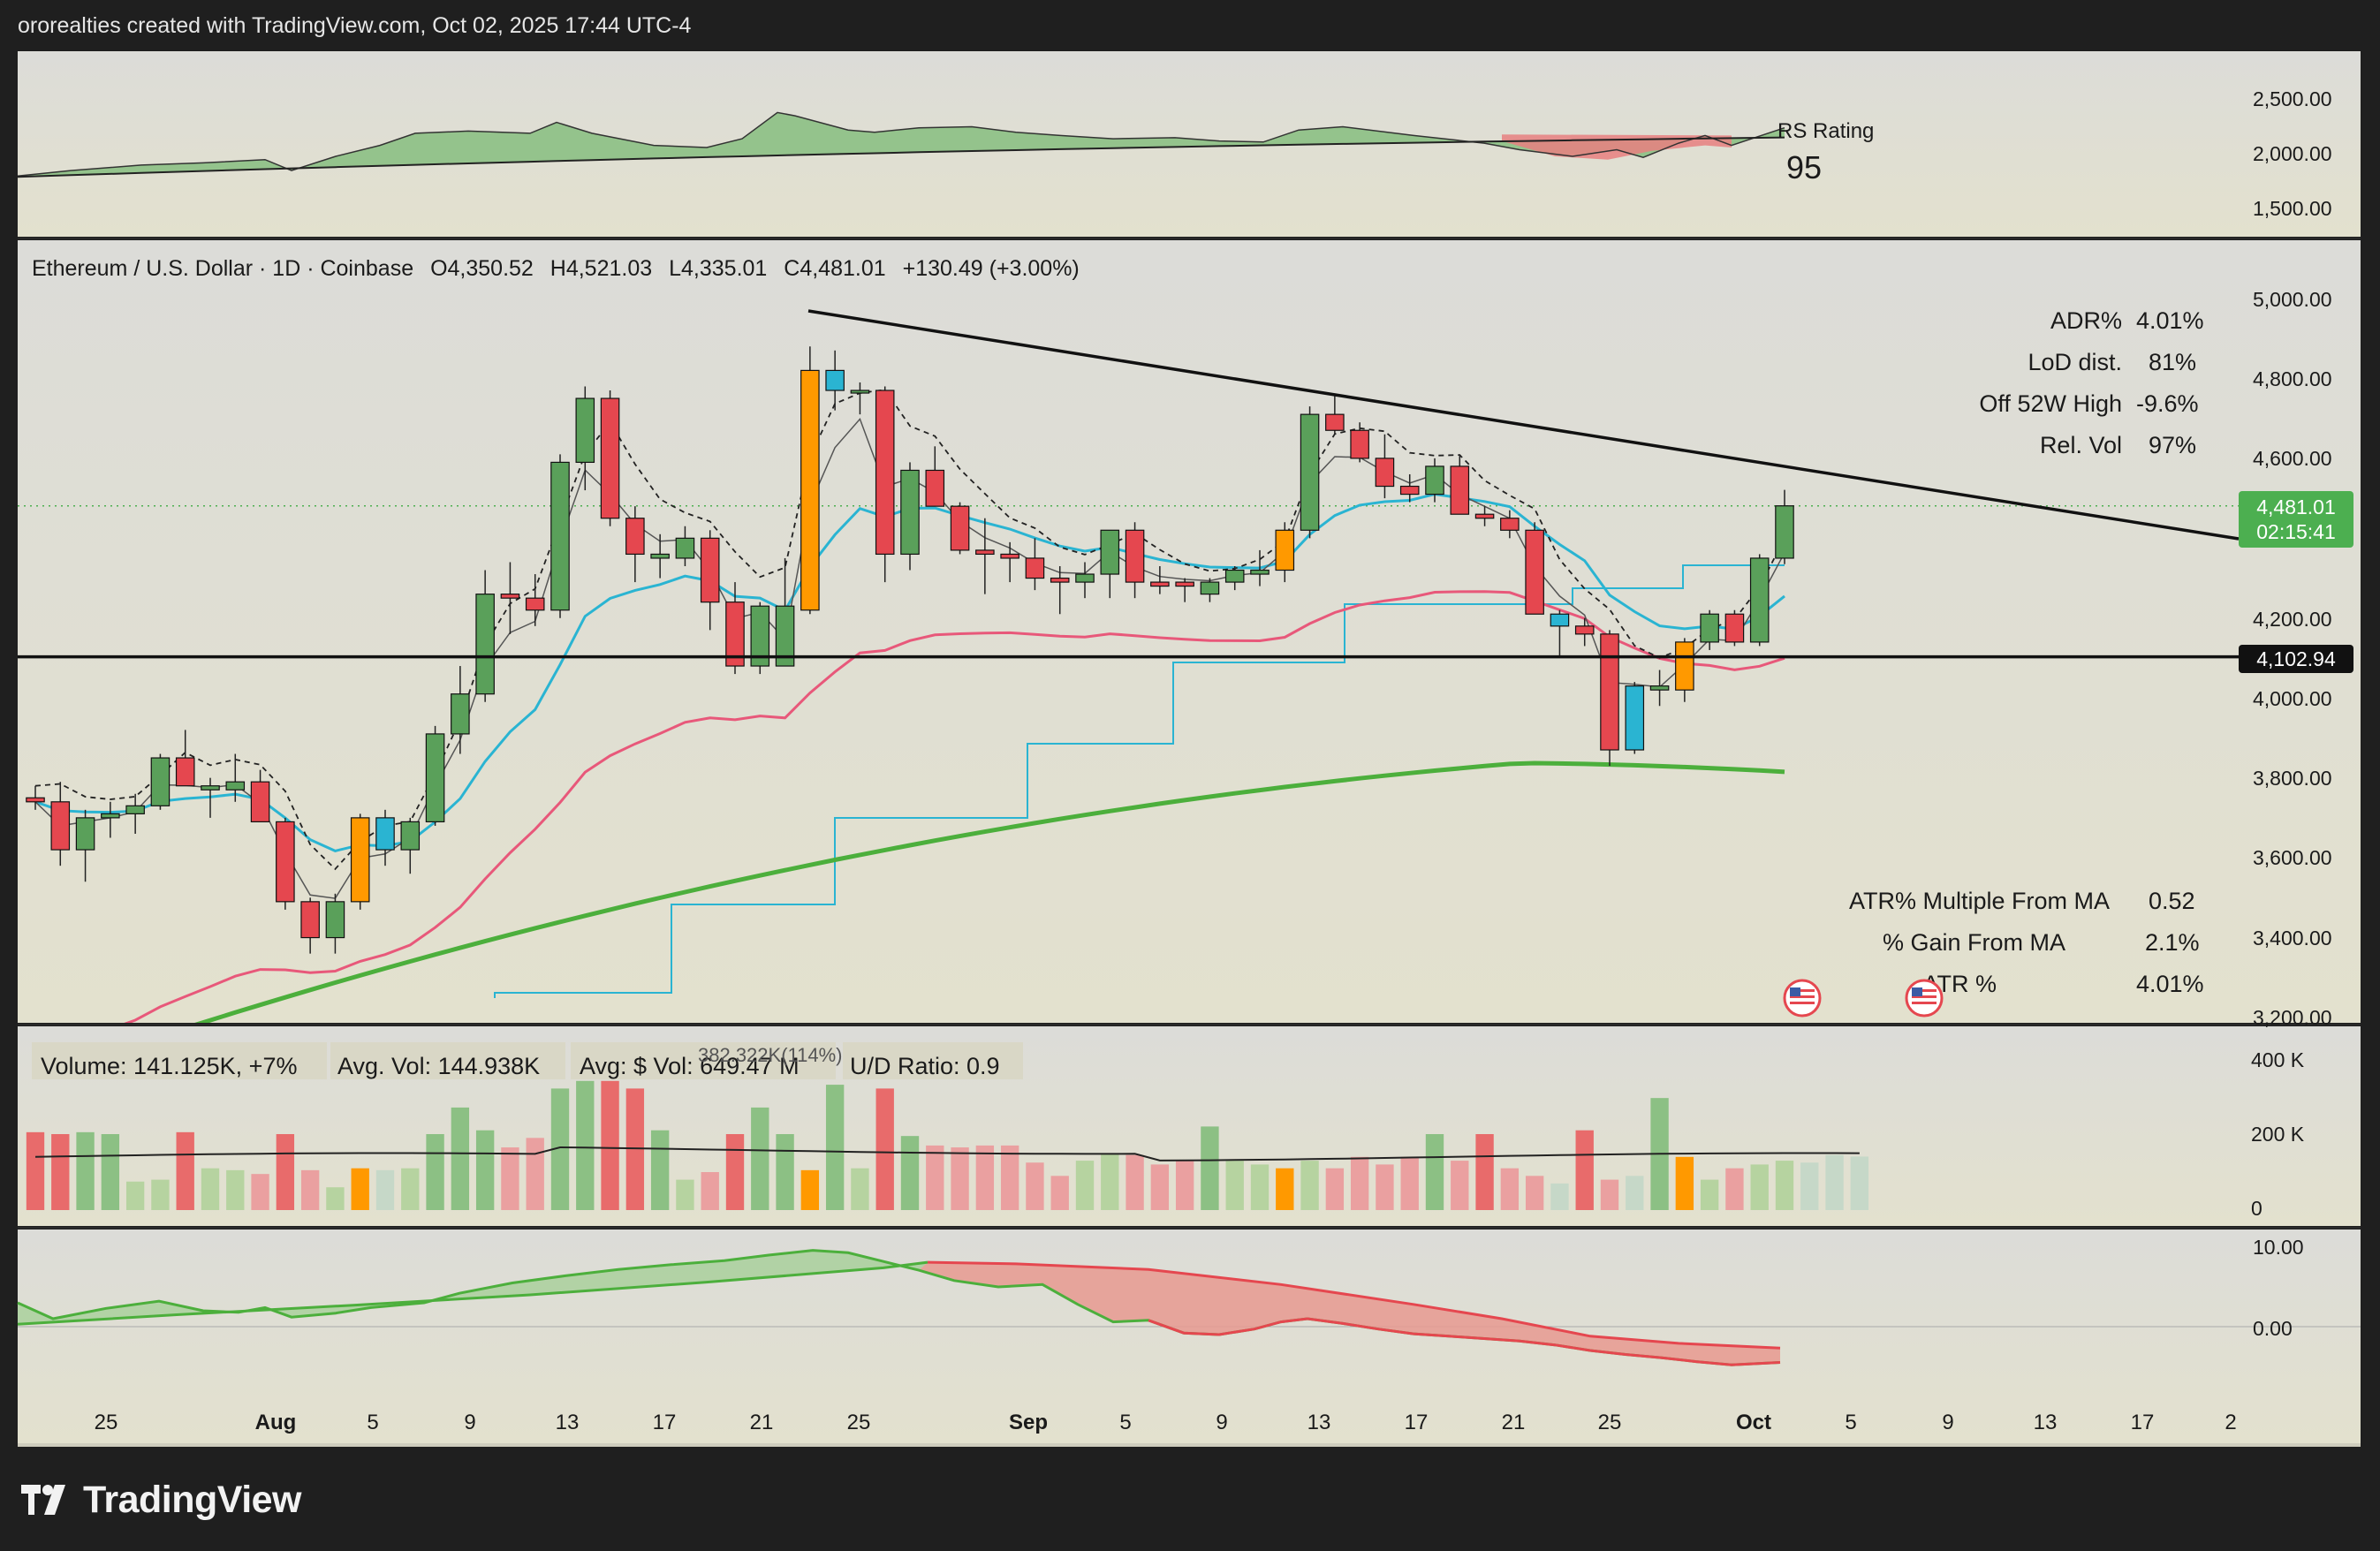 Image resolution: width=2380 pixels, height=1551 pixels. I want to click on price-tick: 4,800.00, so click(2292, 379).